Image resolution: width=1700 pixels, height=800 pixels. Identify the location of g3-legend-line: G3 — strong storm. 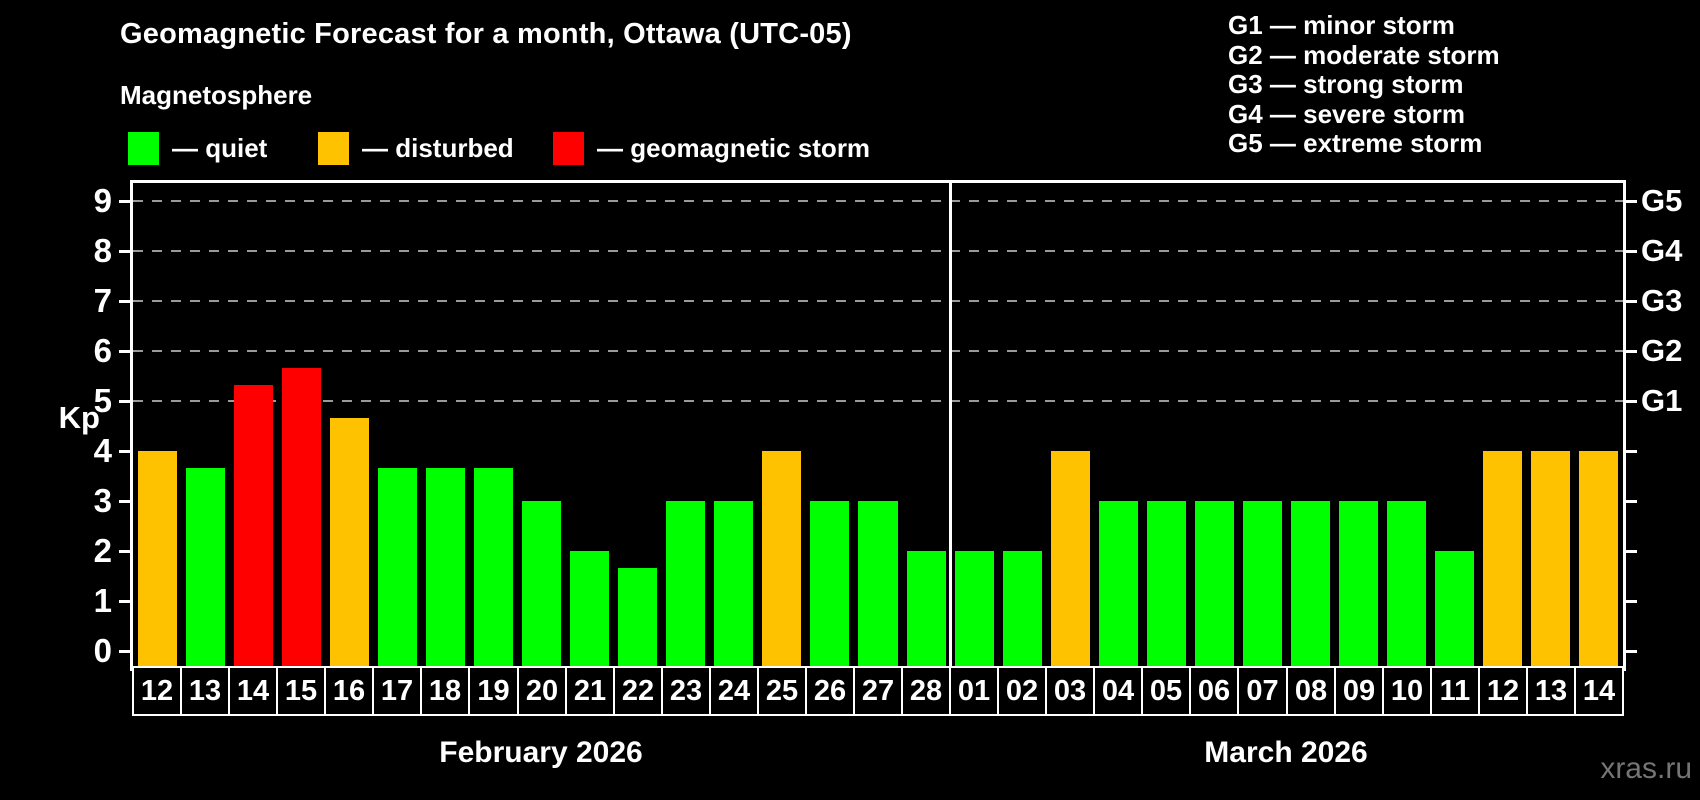
(1346, 84).